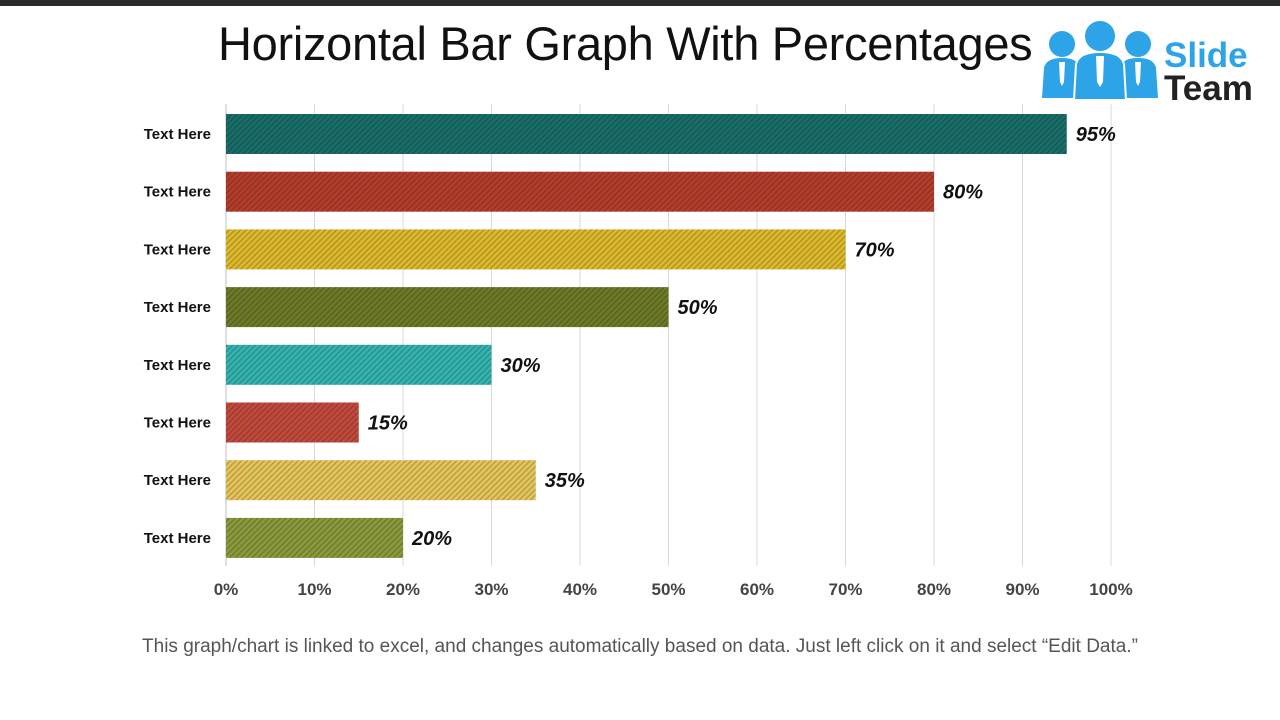 Image resolution: width=1280 pixels, height=720 pixels. Describe the element at coordinates (491, 589) in the screenshot. I see `x-tick-label: 30%` at that location.